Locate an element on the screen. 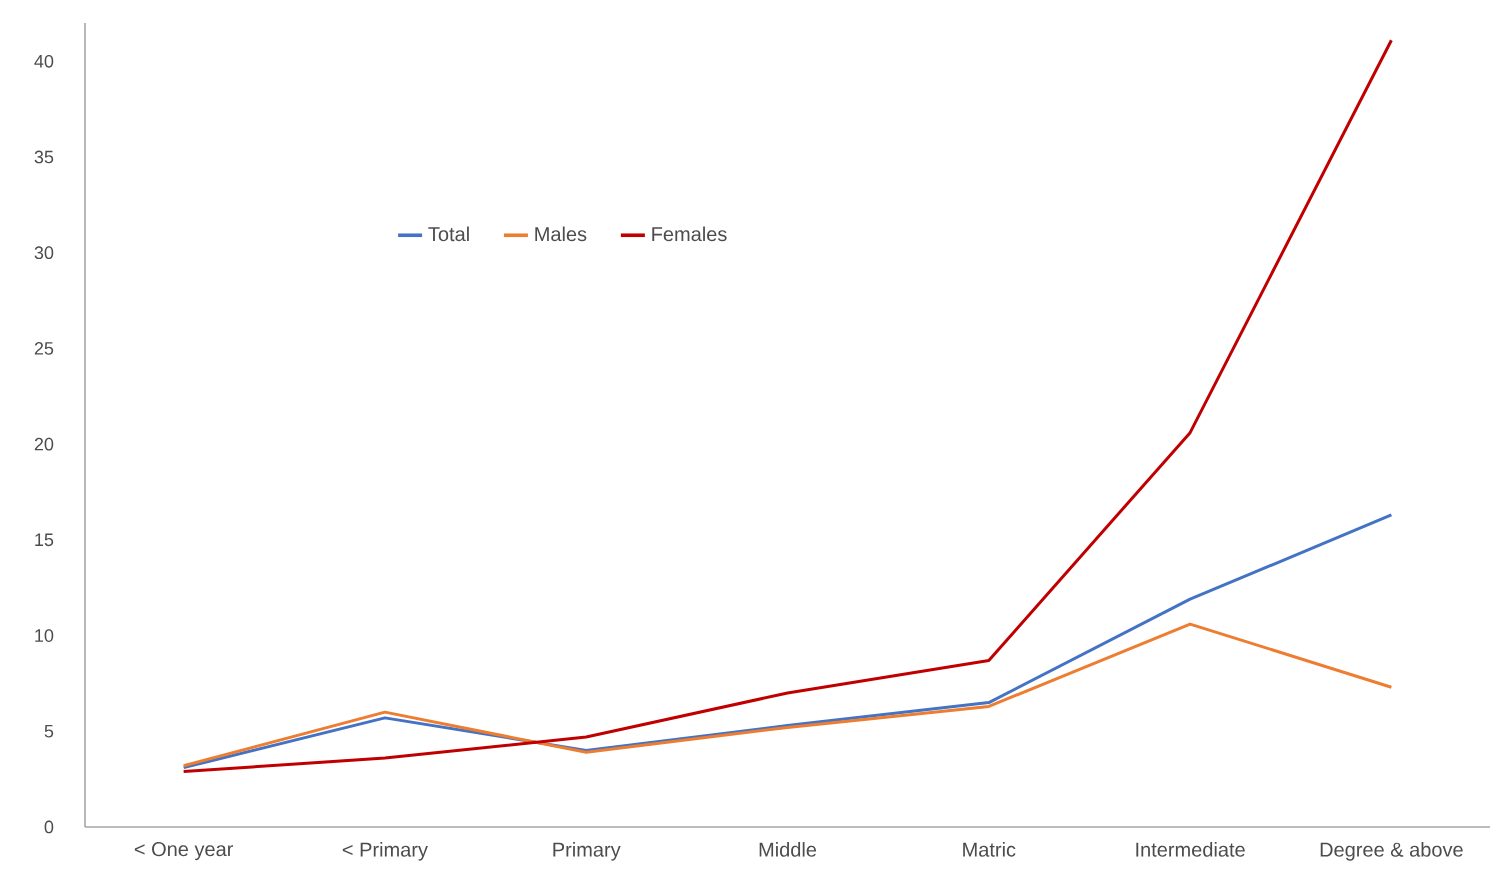 Image resolution: width=1498 pixels, height=881 pixels. y-tick-label: 20 is located at coordinates (44, 444).